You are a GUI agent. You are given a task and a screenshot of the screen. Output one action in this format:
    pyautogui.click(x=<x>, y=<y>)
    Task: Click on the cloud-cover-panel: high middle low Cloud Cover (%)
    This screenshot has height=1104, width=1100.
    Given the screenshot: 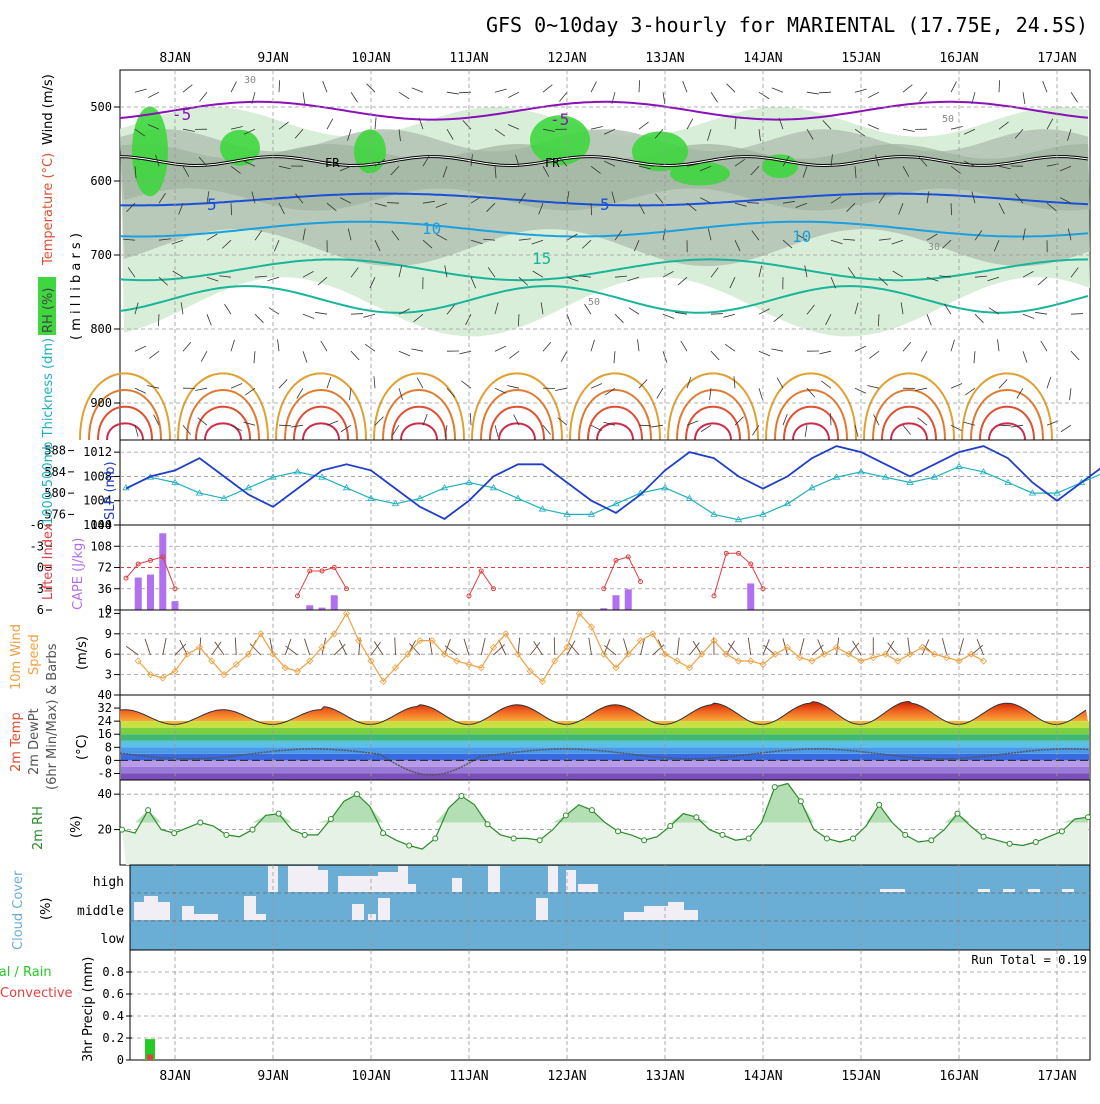 What is the action you would take?
    pyautogui.click(x=550, y=907)
    